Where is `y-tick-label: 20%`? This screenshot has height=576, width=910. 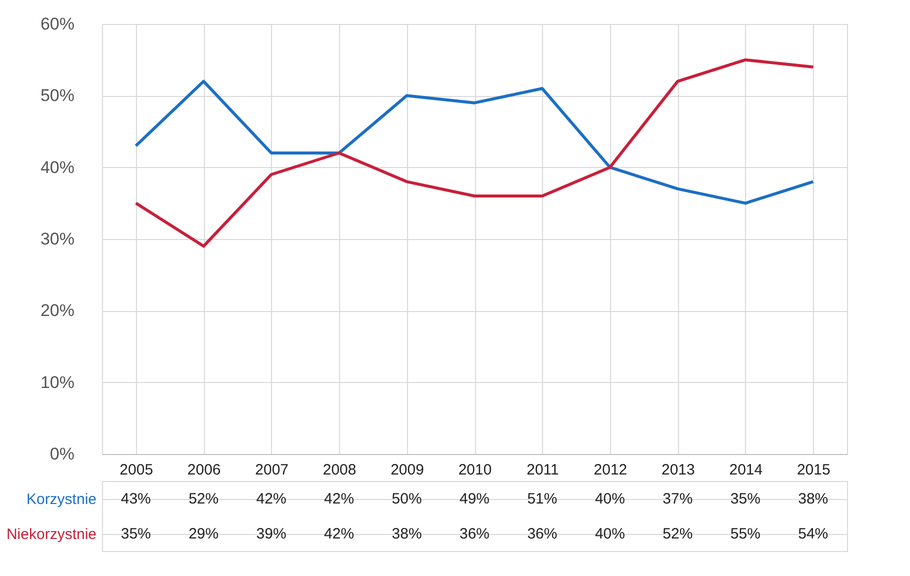 y-tick-label: 20% is located at coordinates (57, 310).